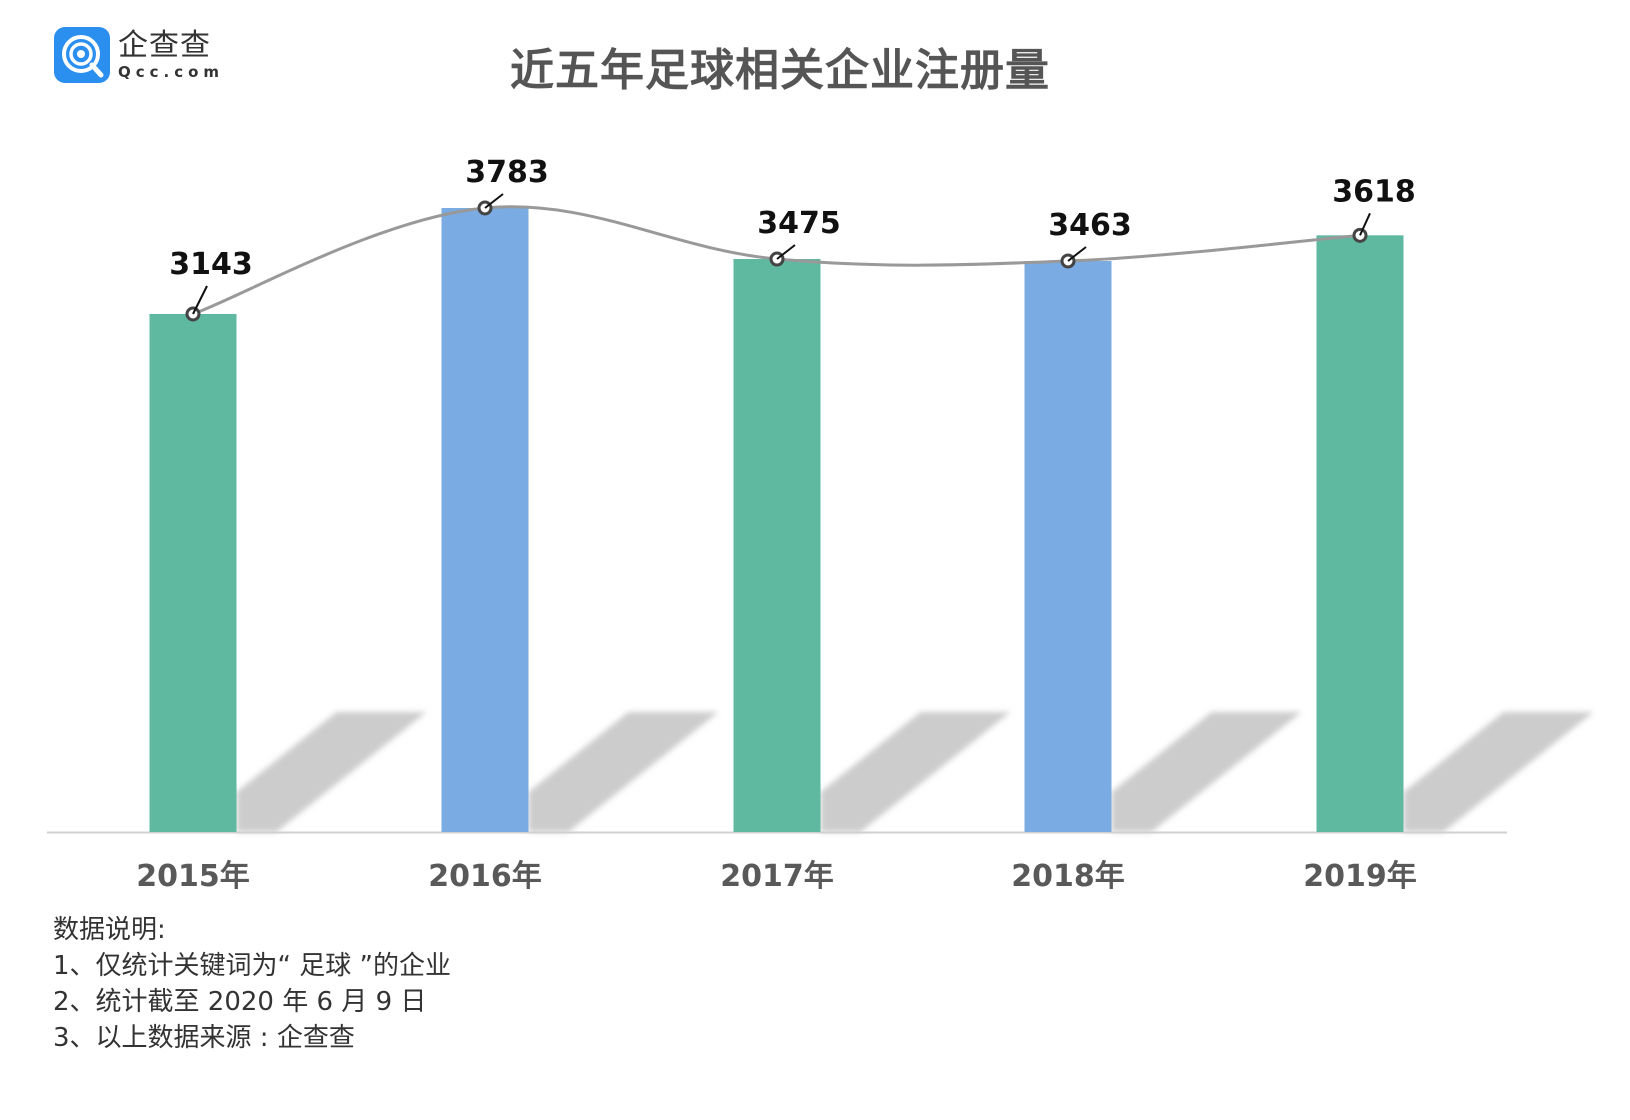  Describe the element at coordinates (82, 55) in the screenshot. I see `qcc-logo-icon` at that location.